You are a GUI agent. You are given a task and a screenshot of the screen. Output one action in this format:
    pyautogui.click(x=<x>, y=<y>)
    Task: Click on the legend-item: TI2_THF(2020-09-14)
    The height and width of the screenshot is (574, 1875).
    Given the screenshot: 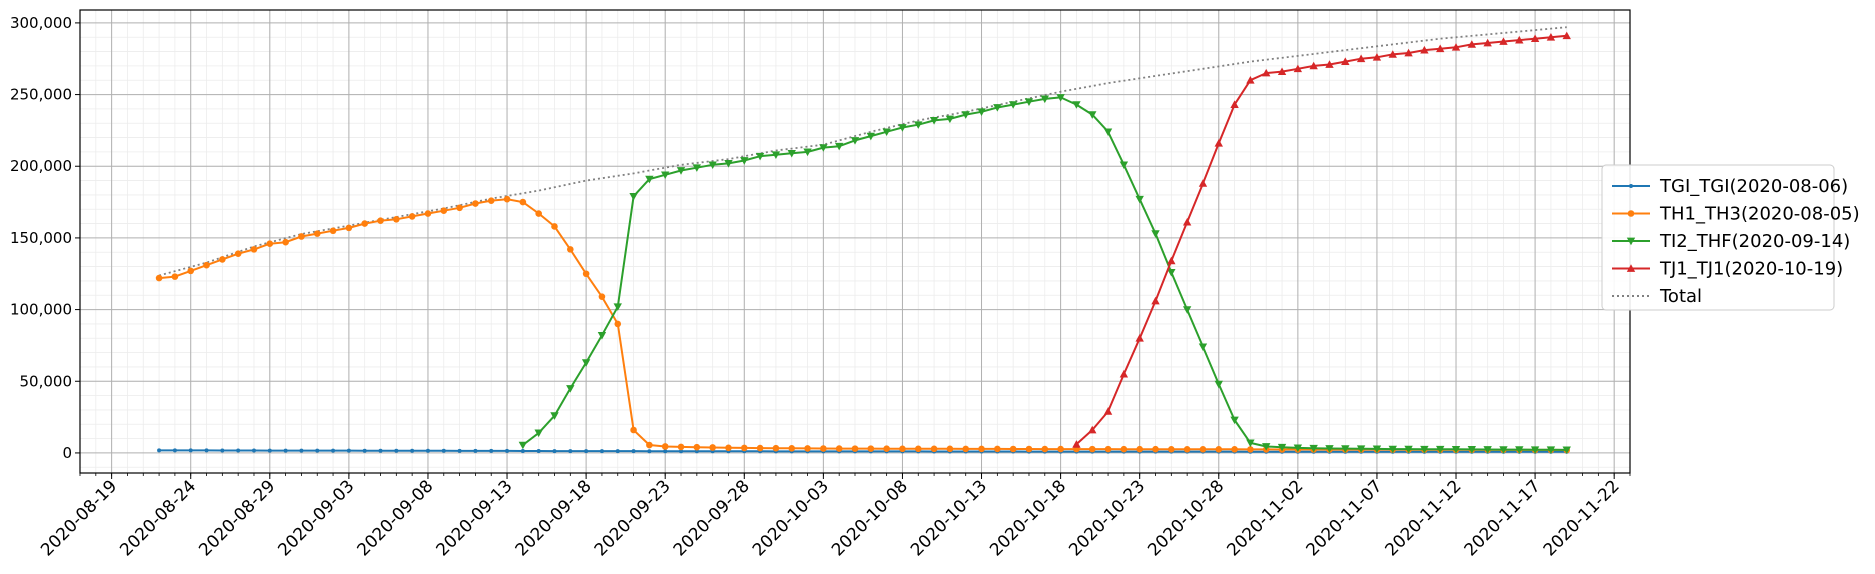 What is the action you would take?
    pyautogui.click(x=1731, y=241)
    